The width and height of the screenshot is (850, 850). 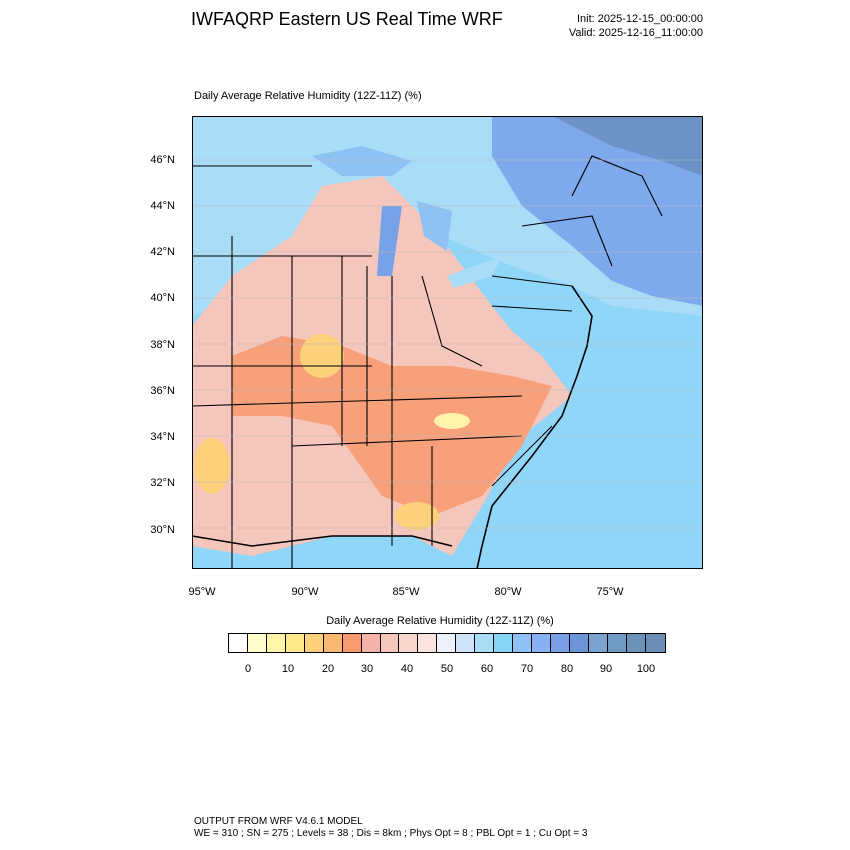 I want to click on lat-label-32: 32°N, so click(x=162, y=483).